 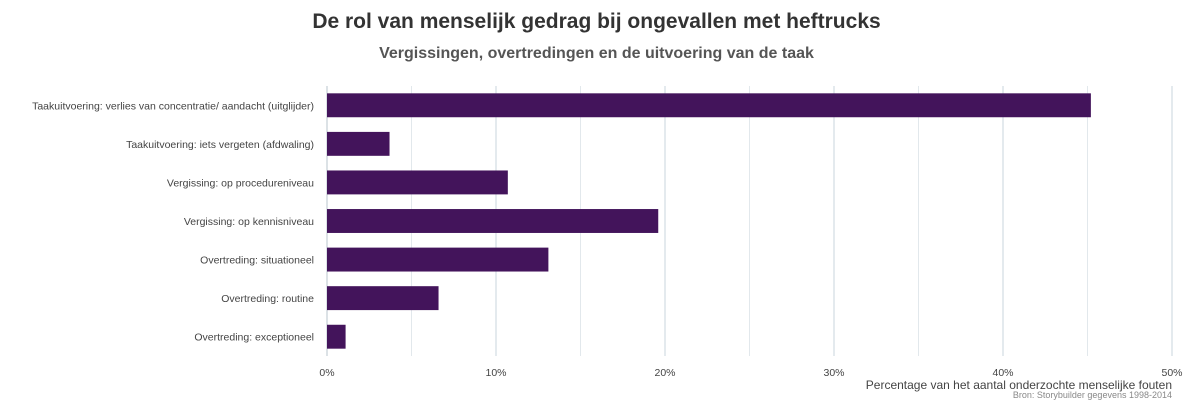 What do you see at coordinates (254, 338) in the screenshot?
I see `category-label: Overtreding: exceptioneel` at bounding box center [254, 338].